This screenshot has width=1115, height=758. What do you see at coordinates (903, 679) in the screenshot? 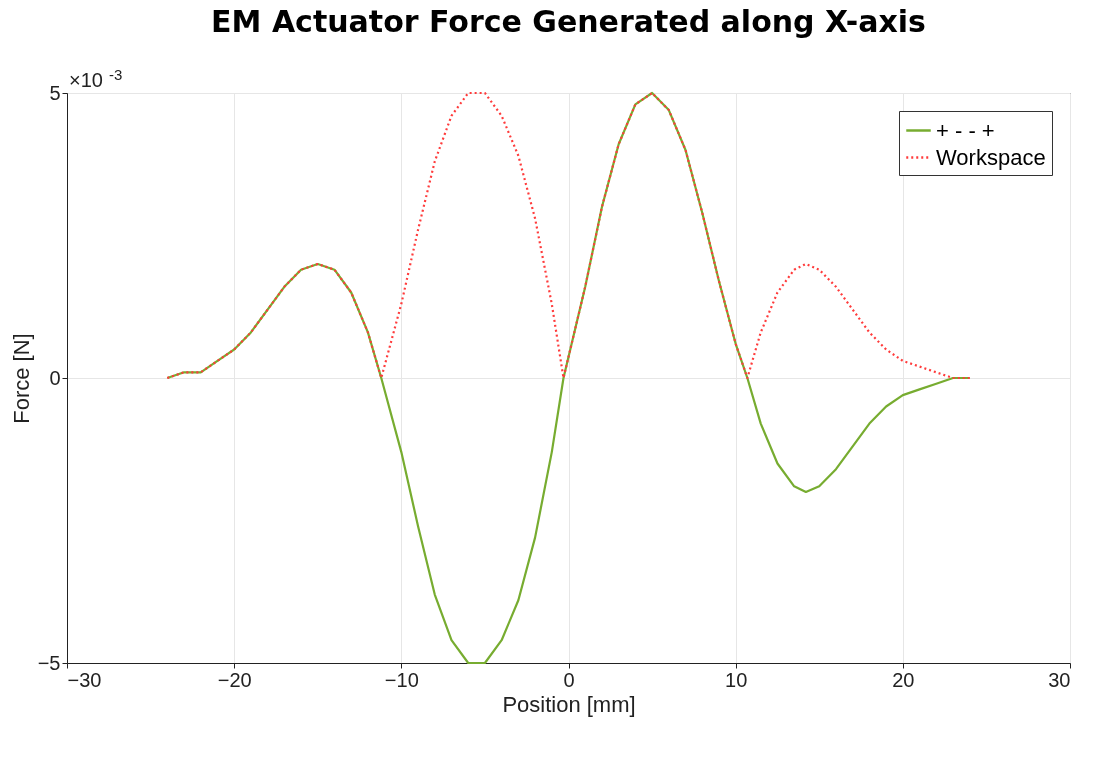
I see `x-tick-label: 20` at bounding box center [903, 679].